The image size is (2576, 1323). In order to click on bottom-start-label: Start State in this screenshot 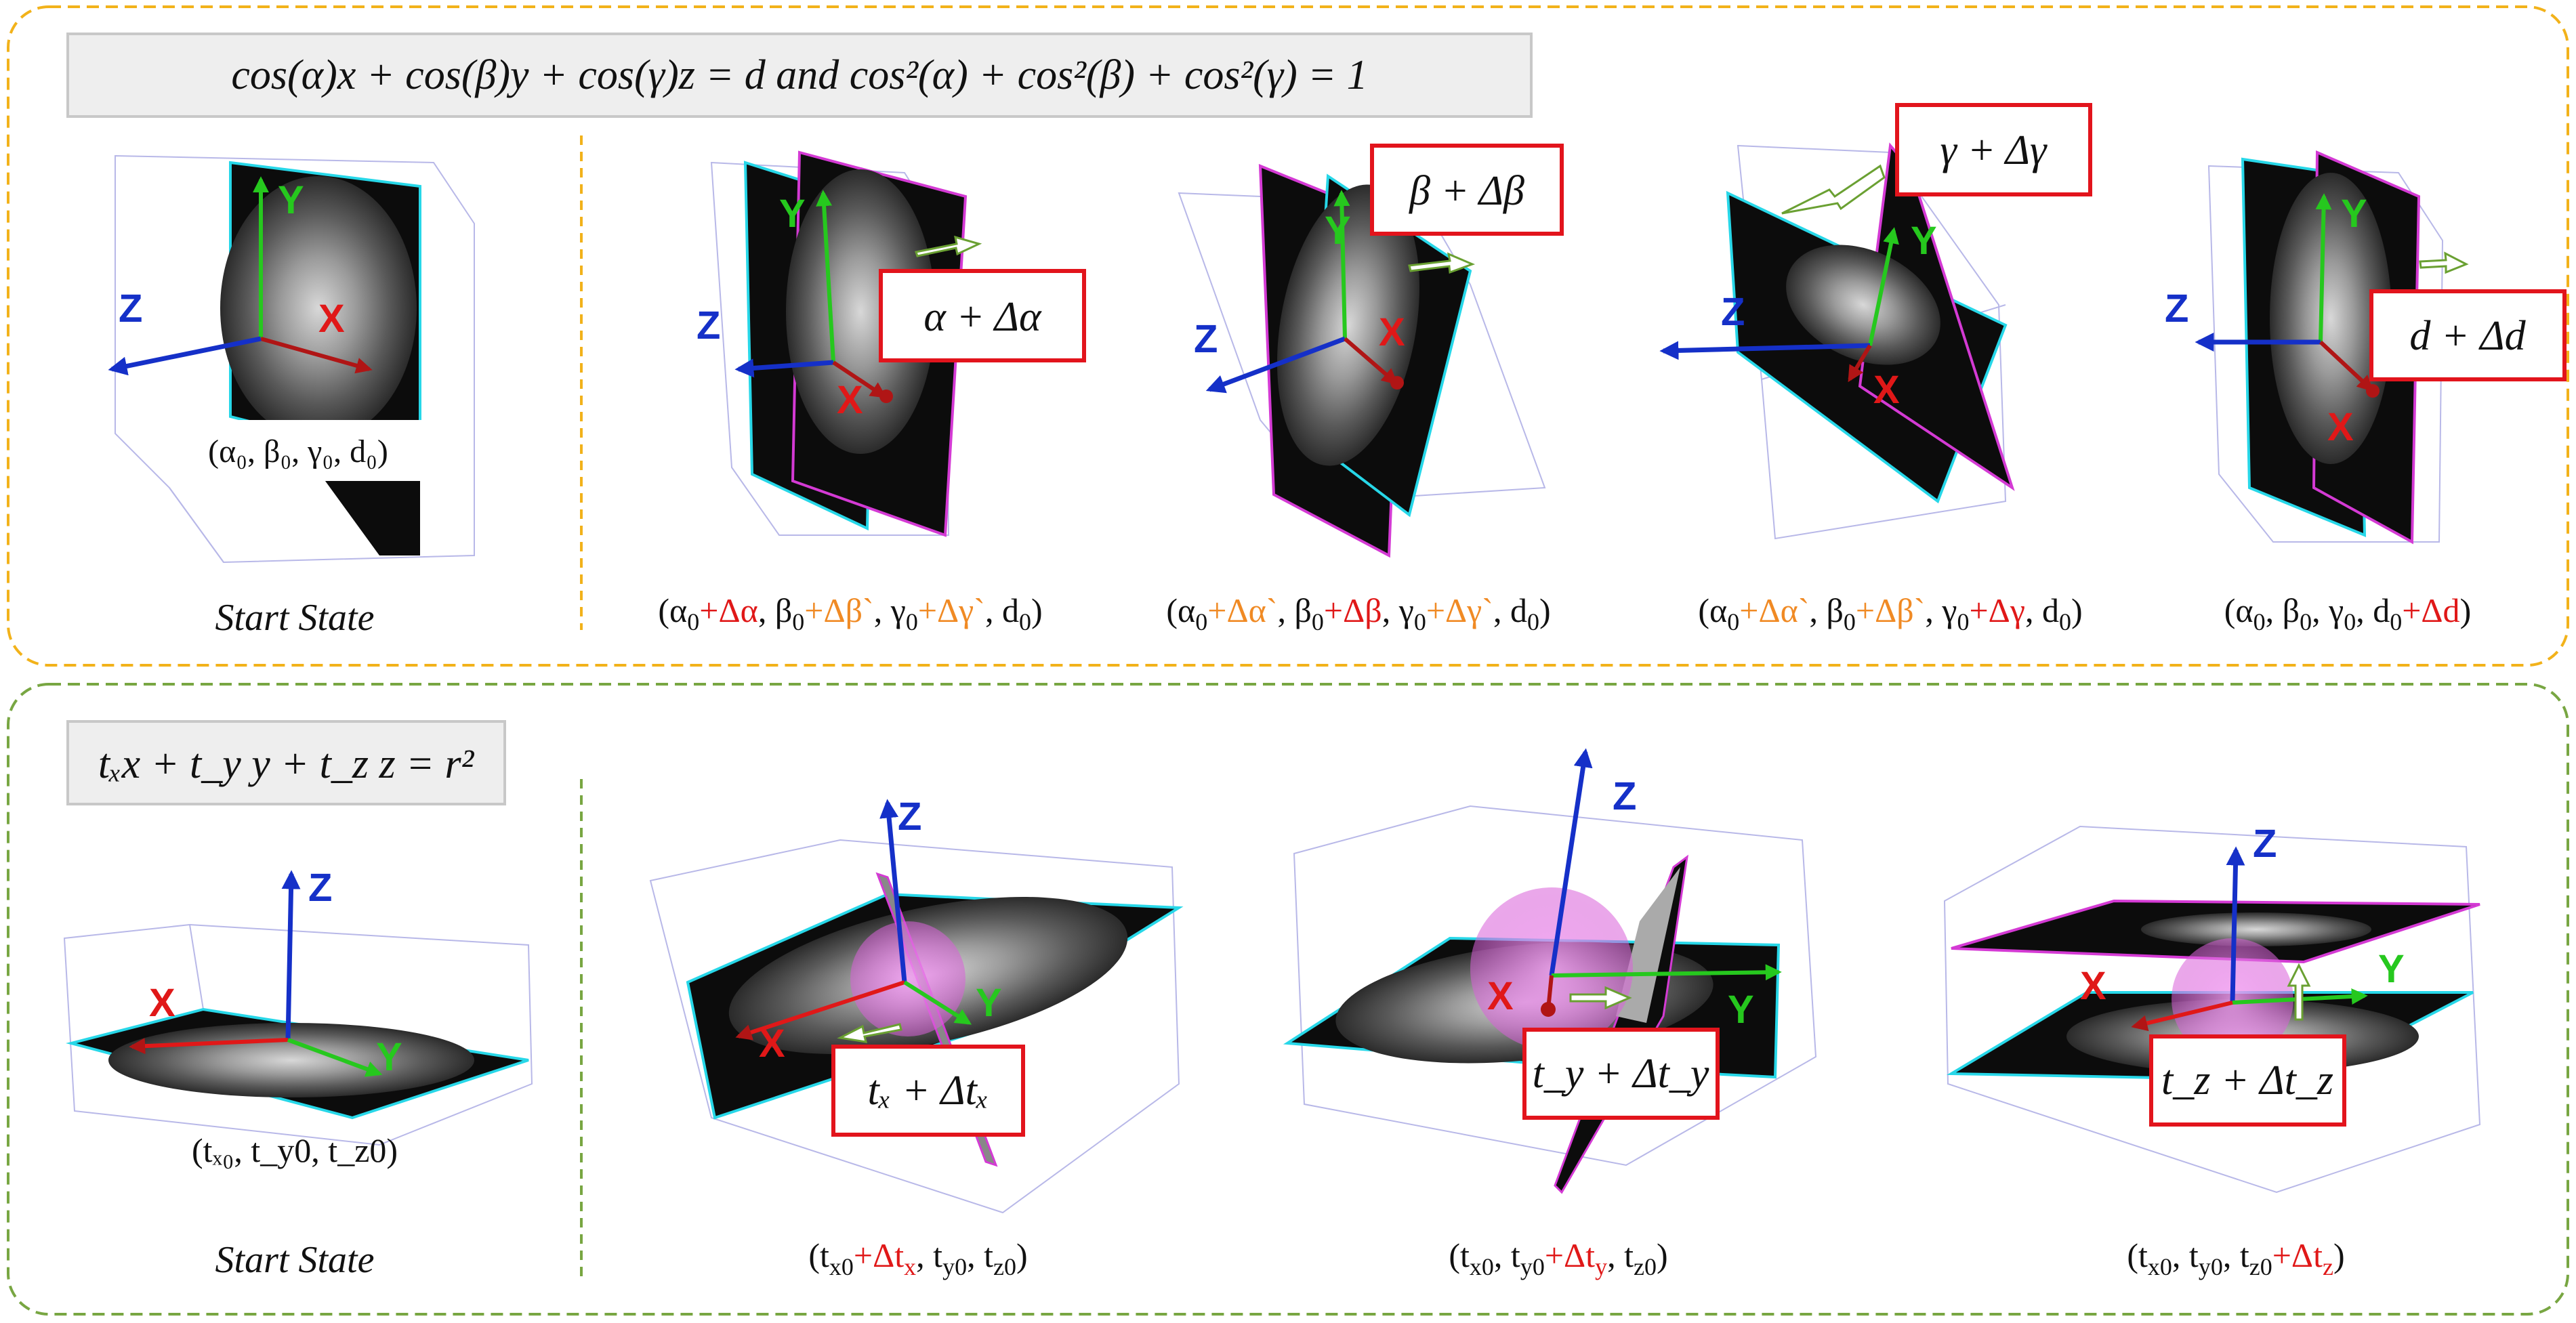, I will do `click(295, 1260)`.